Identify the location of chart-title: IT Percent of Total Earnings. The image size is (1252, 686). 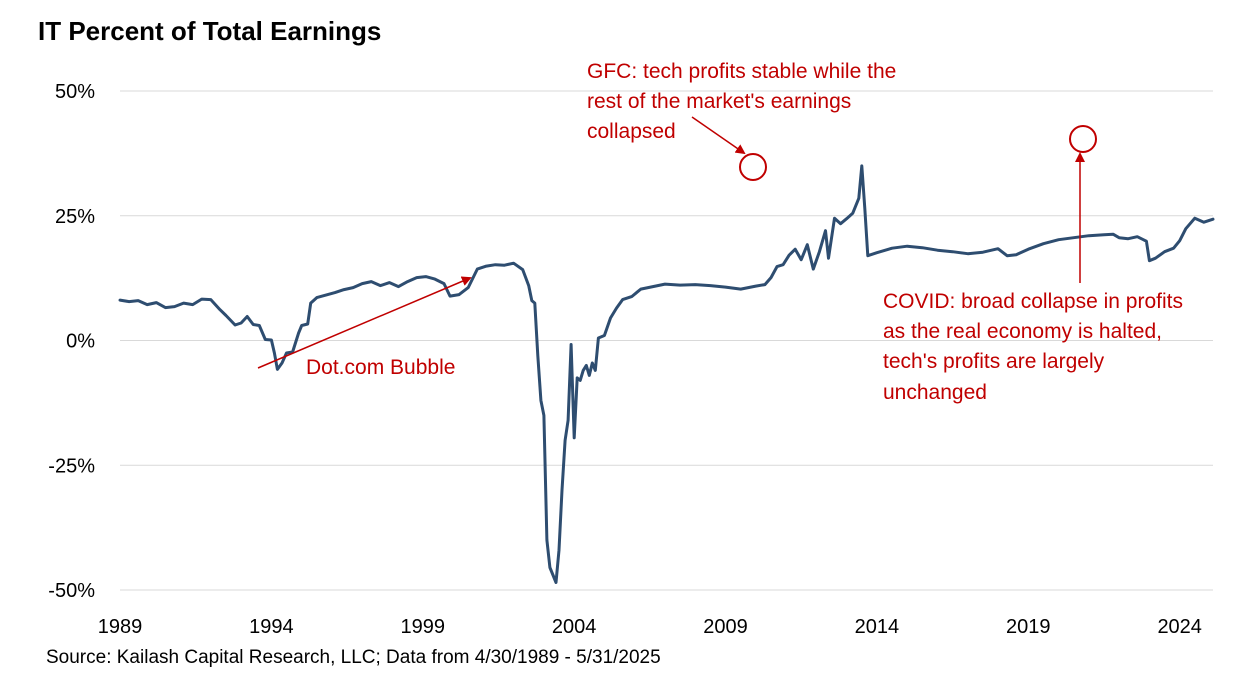
(210, 31).